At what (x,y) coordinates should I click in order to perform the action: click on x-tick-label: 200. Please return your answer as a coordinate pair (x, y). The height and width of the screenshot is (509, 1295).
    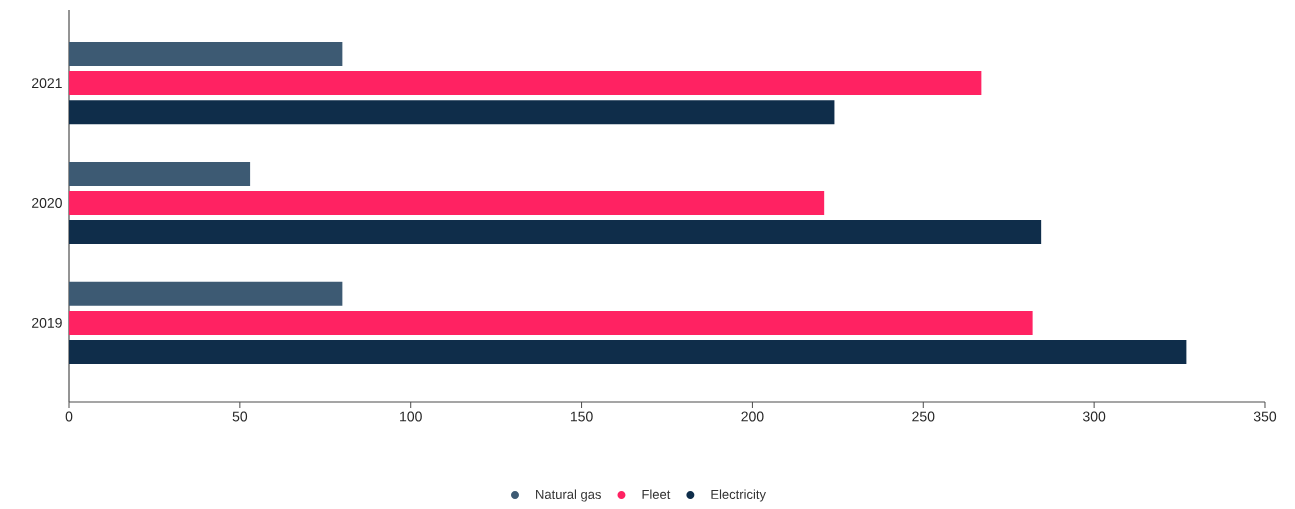
    Looking at the image, I should click on (752, 416).